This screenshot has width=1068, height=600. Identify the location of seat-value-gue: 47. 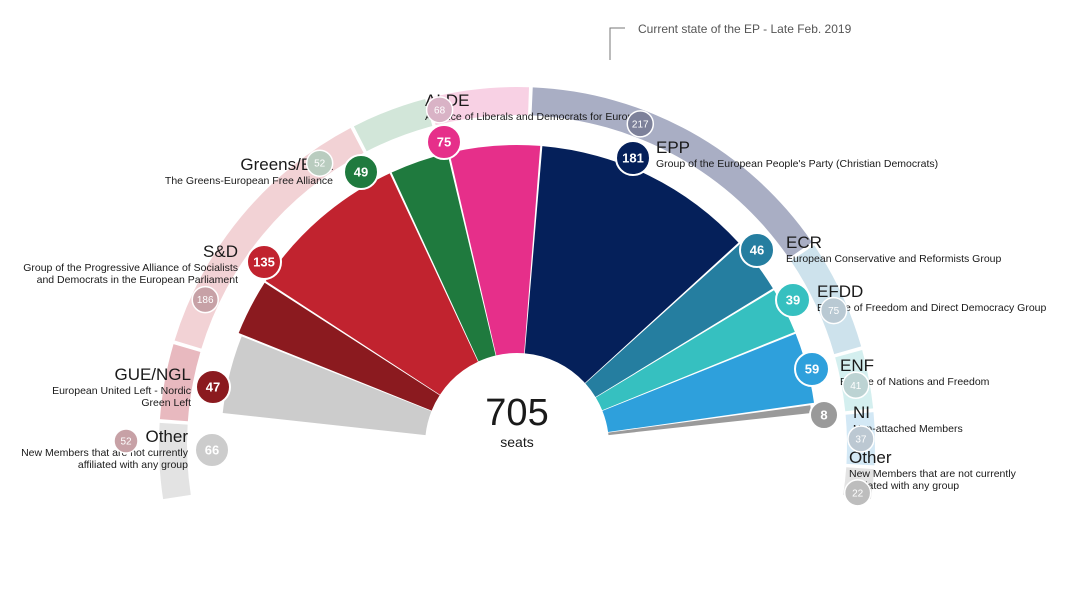
(213, 387).